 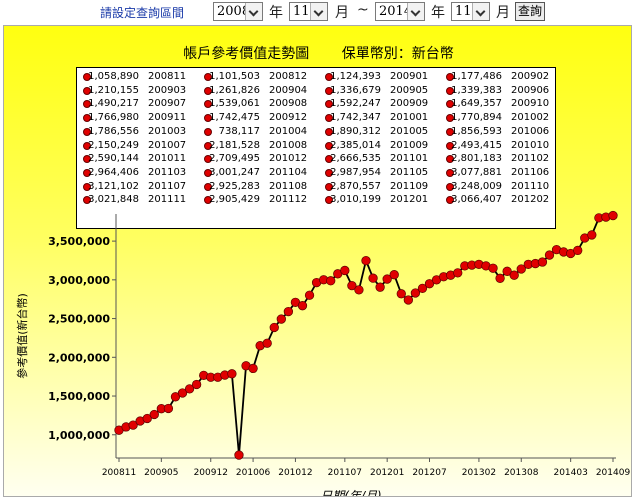 I want to click on legend-period: 201202, so click(x=530, y=200).